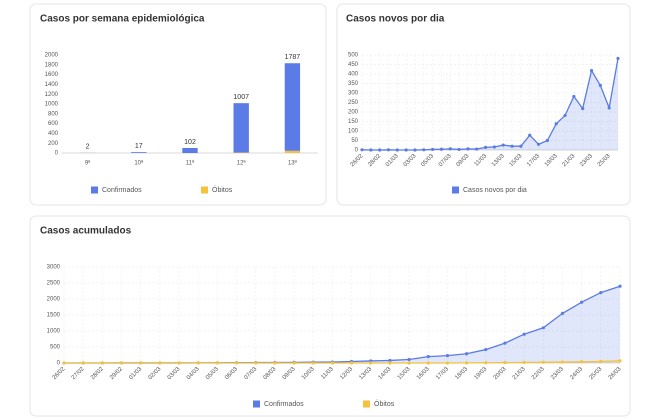  What do you see at coordinates (52, 95) in the screenshot?
I see `y-tick-label: 1200` at bounding box center [52, 95].